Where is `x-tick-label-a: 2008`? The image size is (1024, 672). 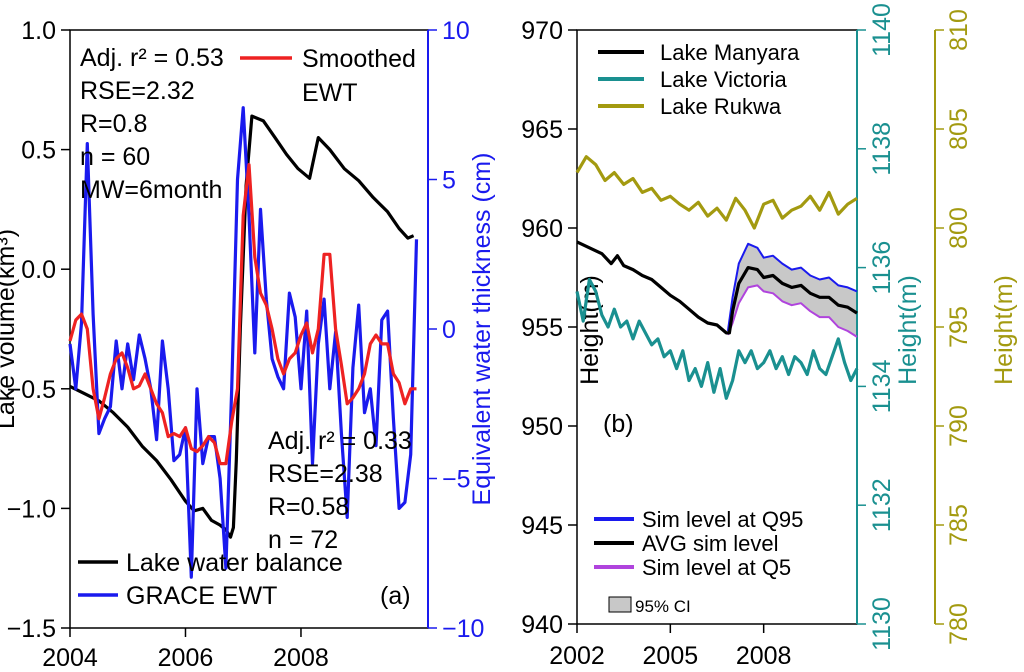 x-tick-label-a: 2008 is located at coordinates (301, 658).